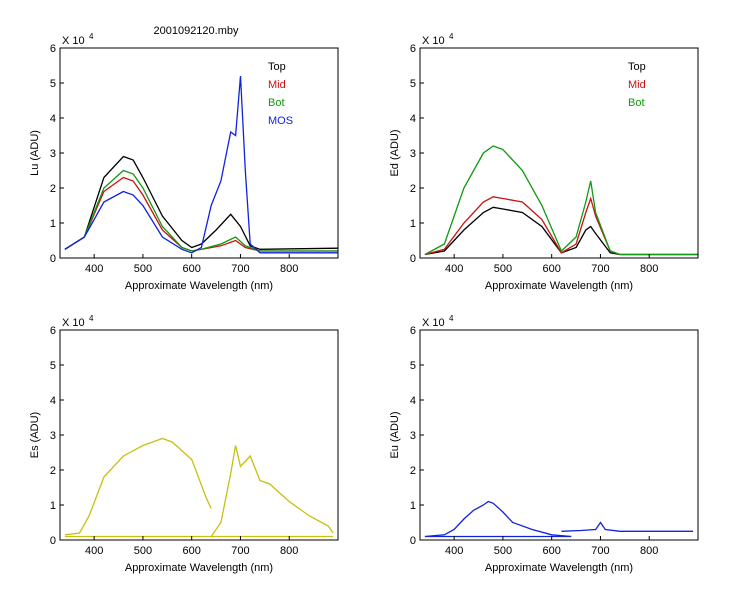 This screenshot has height=600, width=750. Describe the element at coordinates (35, 435) in the screenshot. I see `y-axis-label: Es (ADU)` at that location.